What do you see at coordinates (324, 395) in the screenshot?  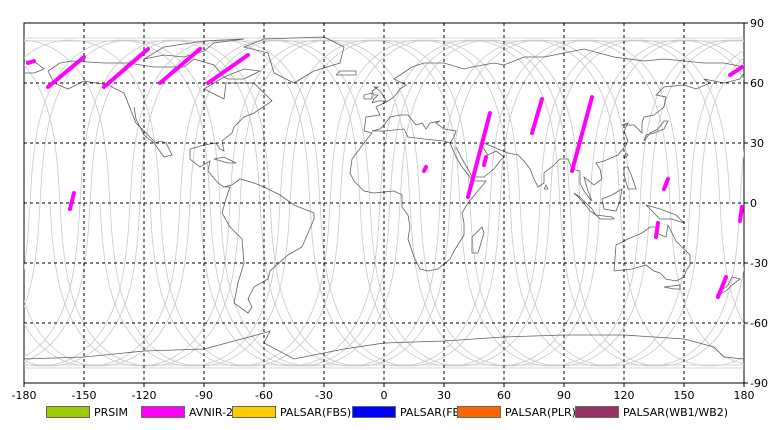 I see `x-tick-label: -30` at bounding box center [324, 395].